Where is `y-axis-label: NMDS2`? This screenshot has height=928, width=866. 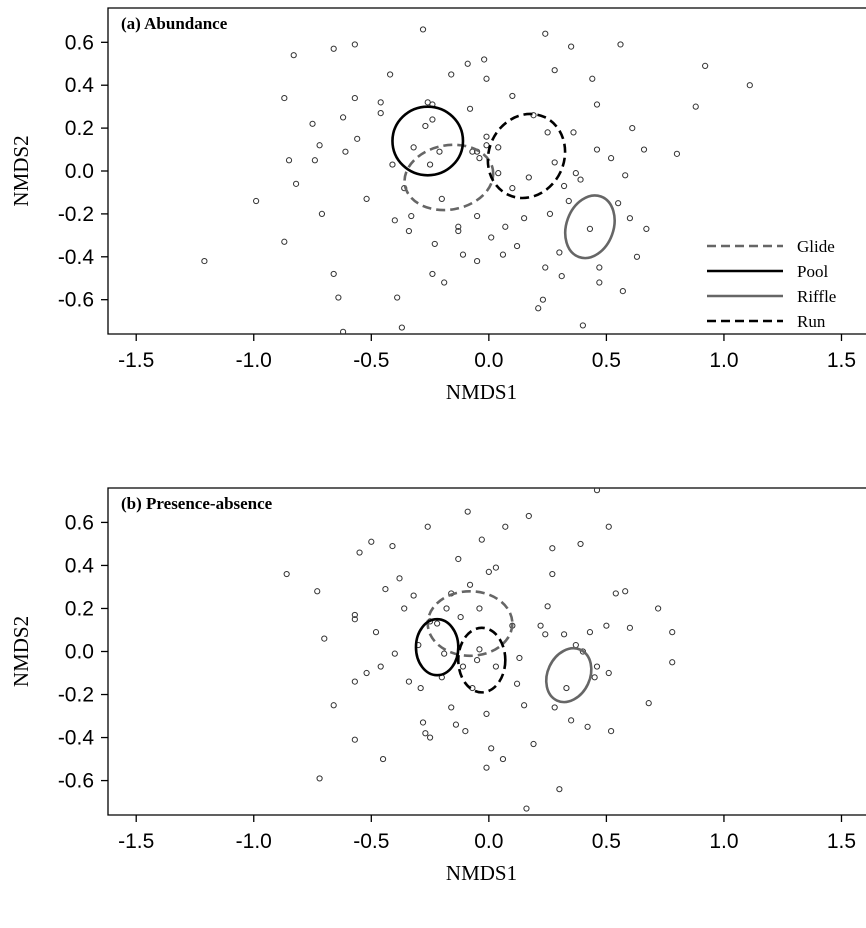 y-axis-label: NMDS2 is located at coordinates (21, 170).